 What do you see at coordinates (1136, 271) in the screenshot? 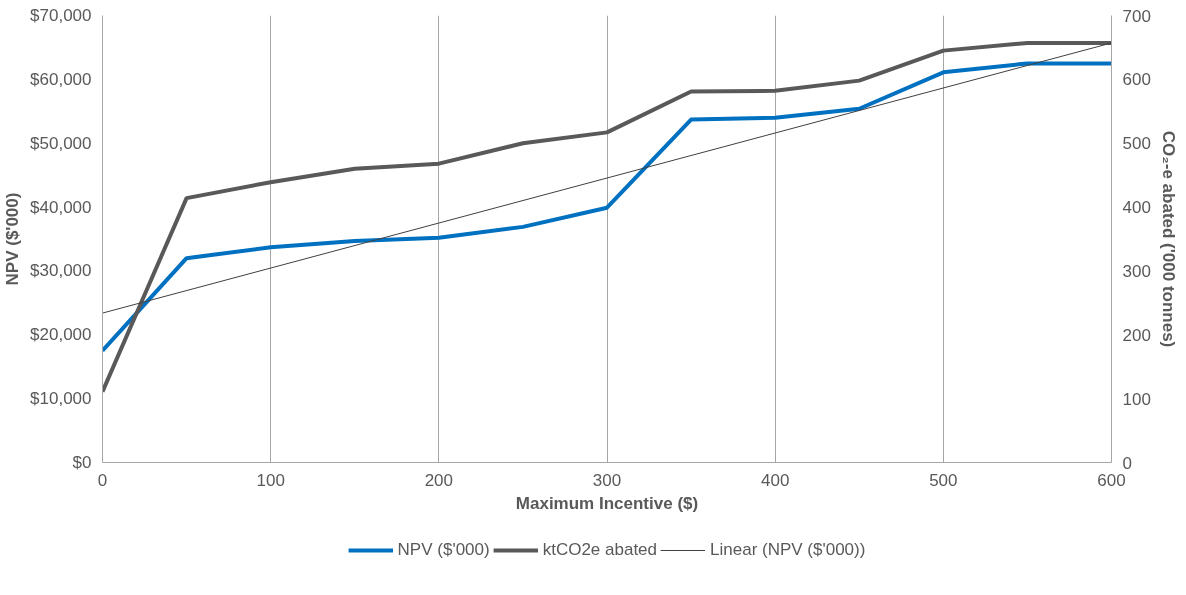
I see `y2-tick-label: 300` at bounding box center [1136, 271].